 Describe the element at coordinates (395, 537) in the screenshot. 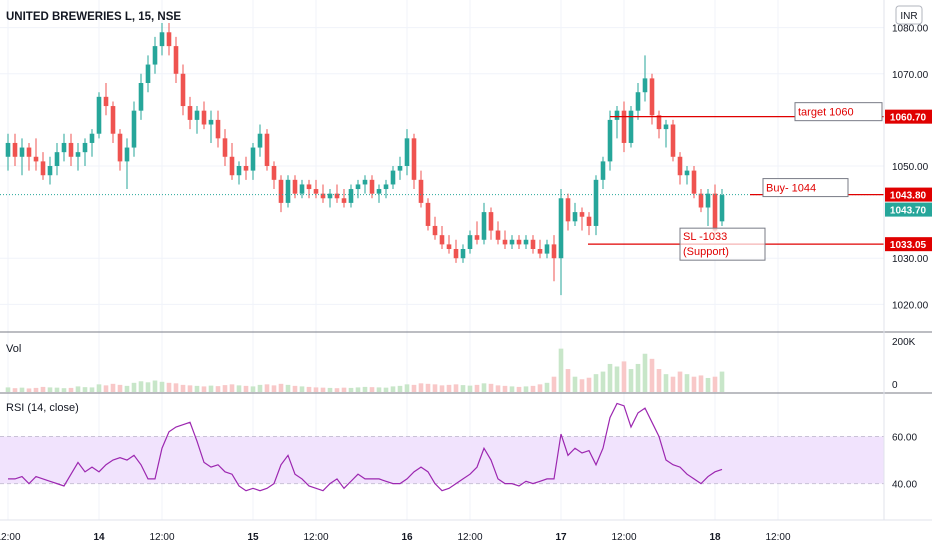

I see `time-axis: 12:00 14 12:00 15 12:00 16 12:00 17 12:00 18 12:00` at that location.